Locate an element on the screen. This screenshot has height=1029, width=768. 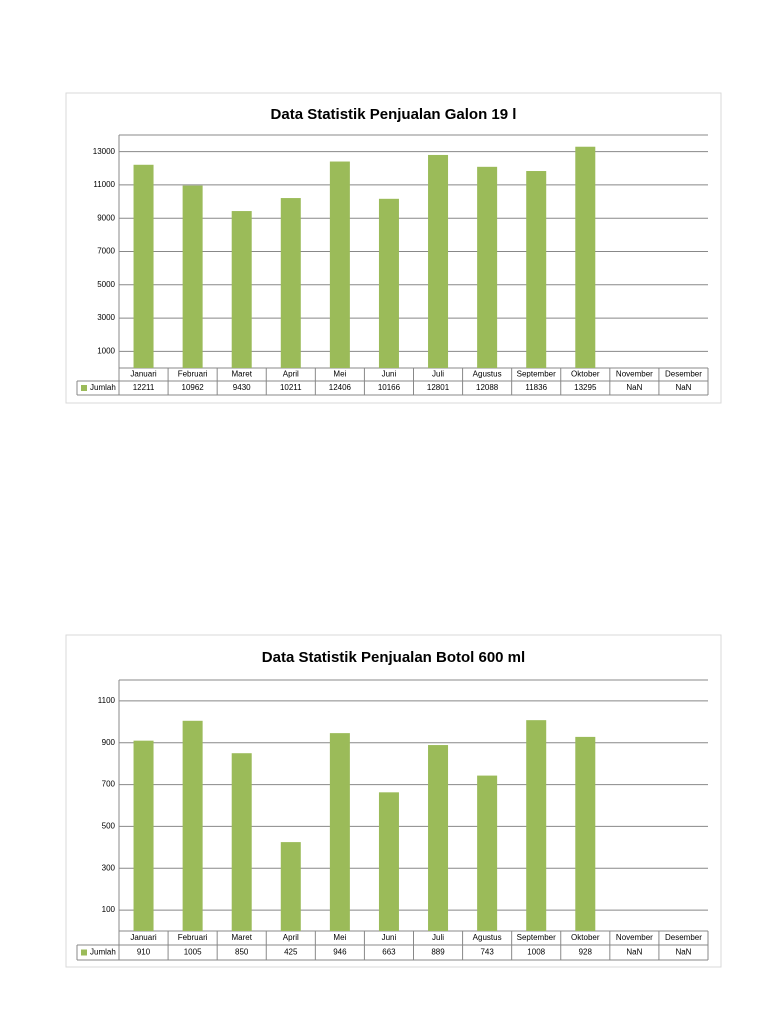
table-value: 10962 is located at coordinates (193, 387).